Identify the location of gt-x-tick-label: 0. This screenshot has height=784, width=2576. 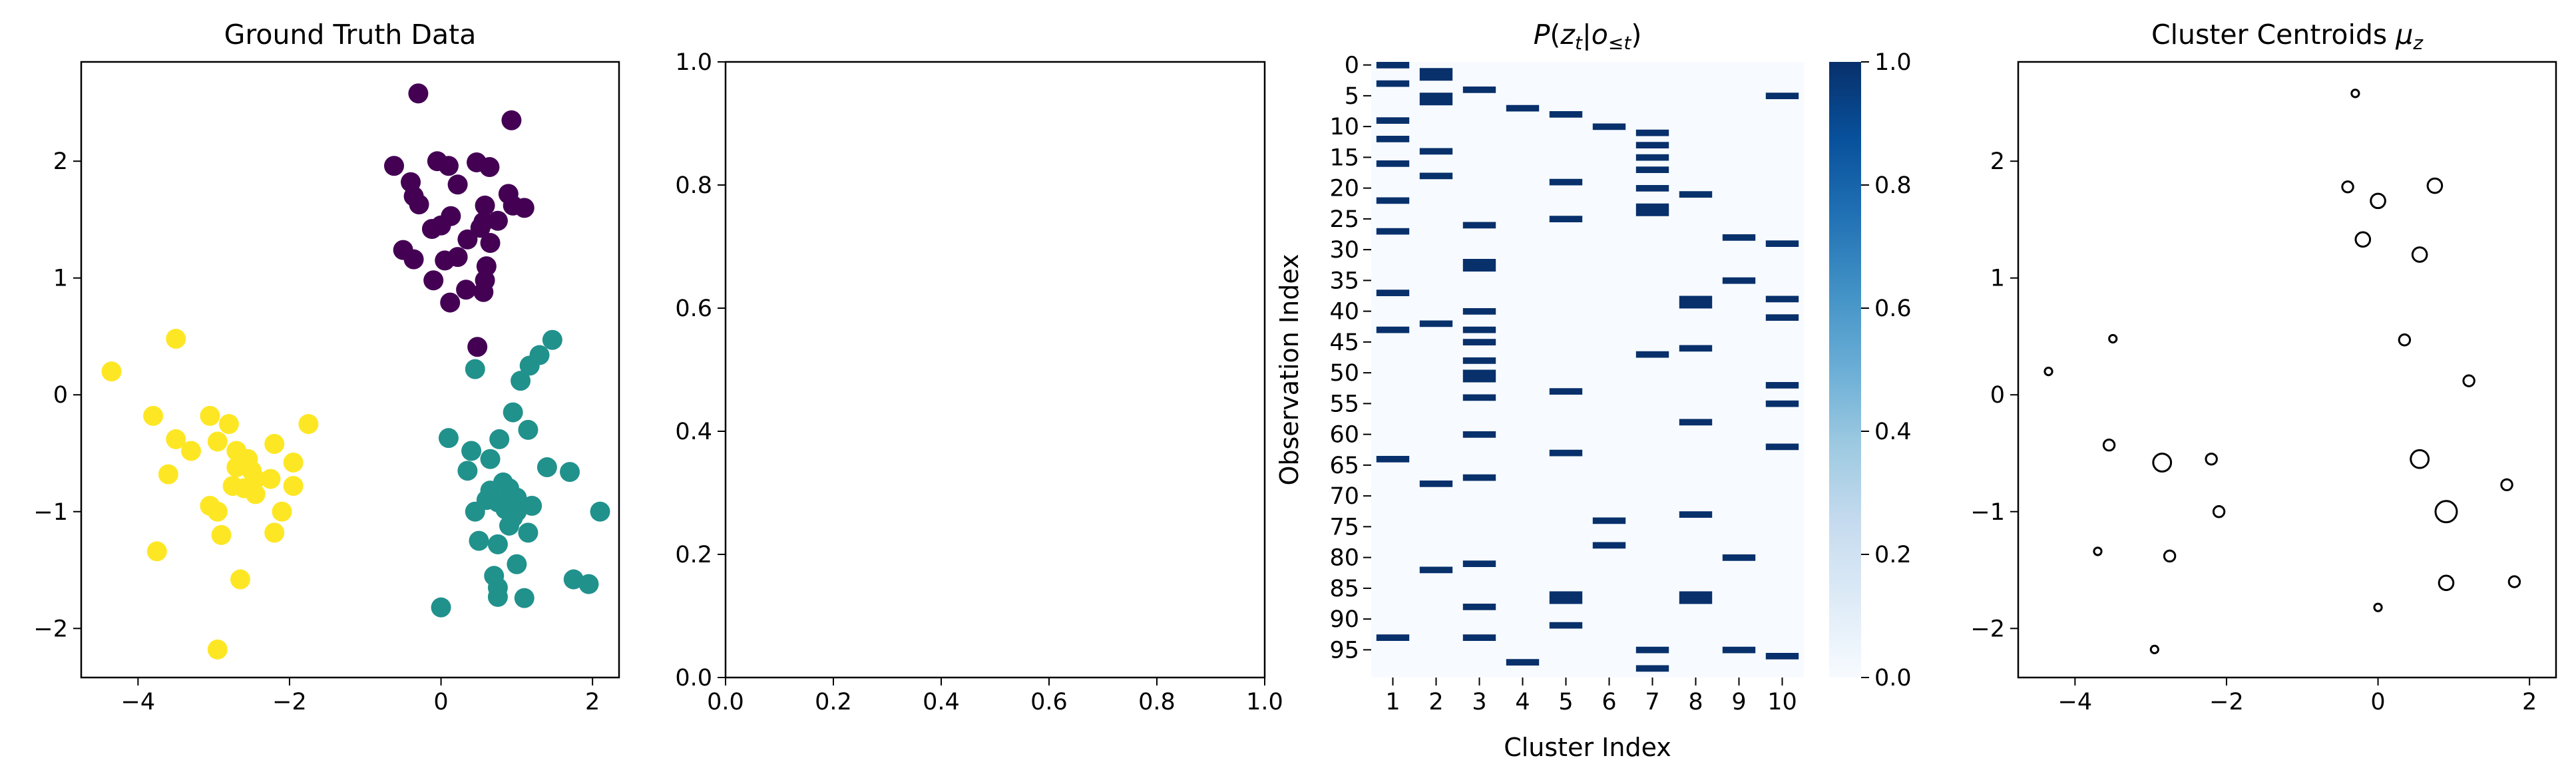
(440, 702).